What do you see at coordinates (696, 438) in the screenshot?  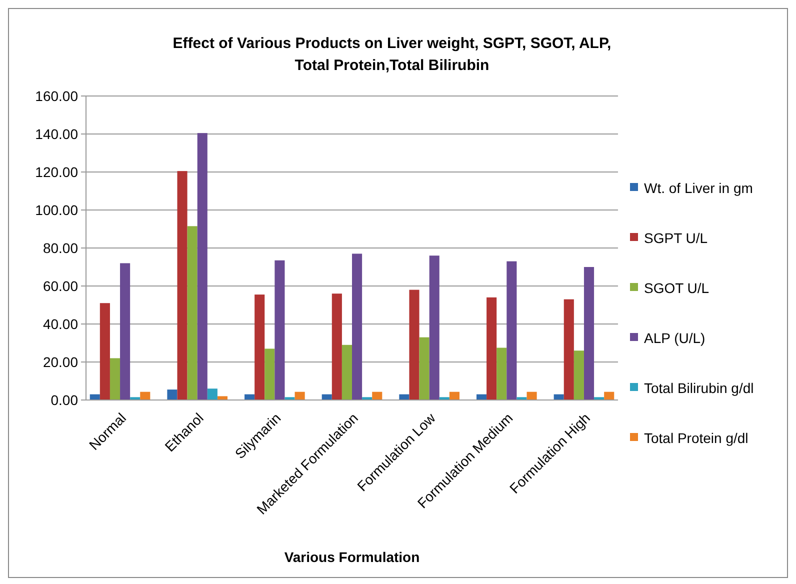 I see `legend-label: Total Protein g/dl` at bounding box center [696, 438].